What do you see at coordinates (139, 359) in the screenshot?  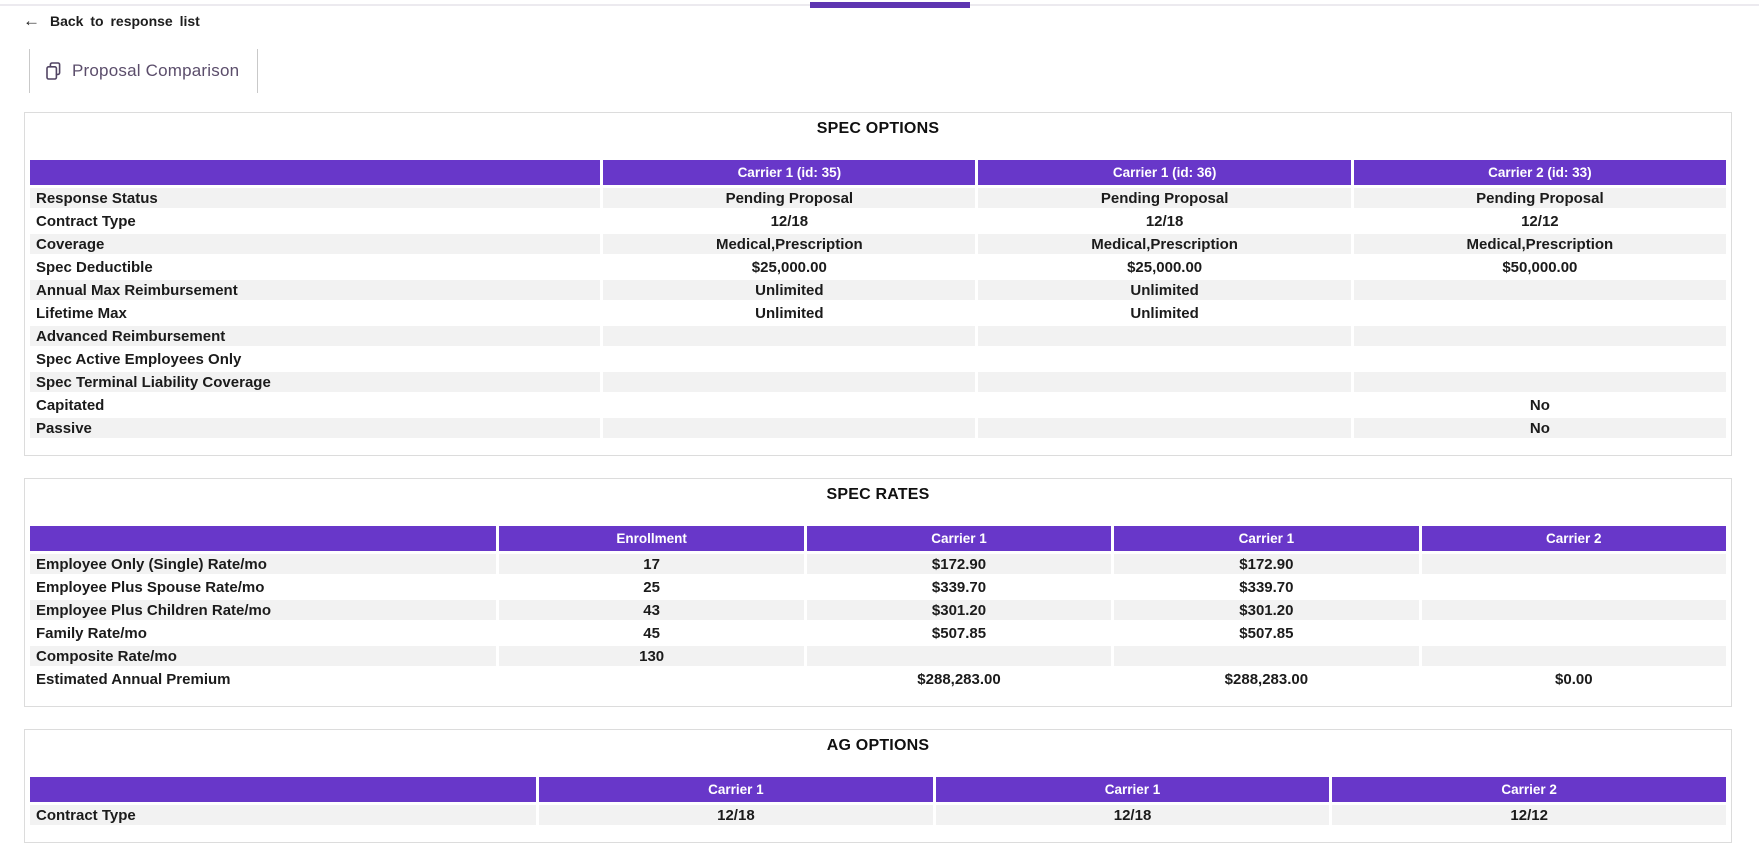 I see `row-label: Spec Active Employees Only` at bounding box center [139, 359].